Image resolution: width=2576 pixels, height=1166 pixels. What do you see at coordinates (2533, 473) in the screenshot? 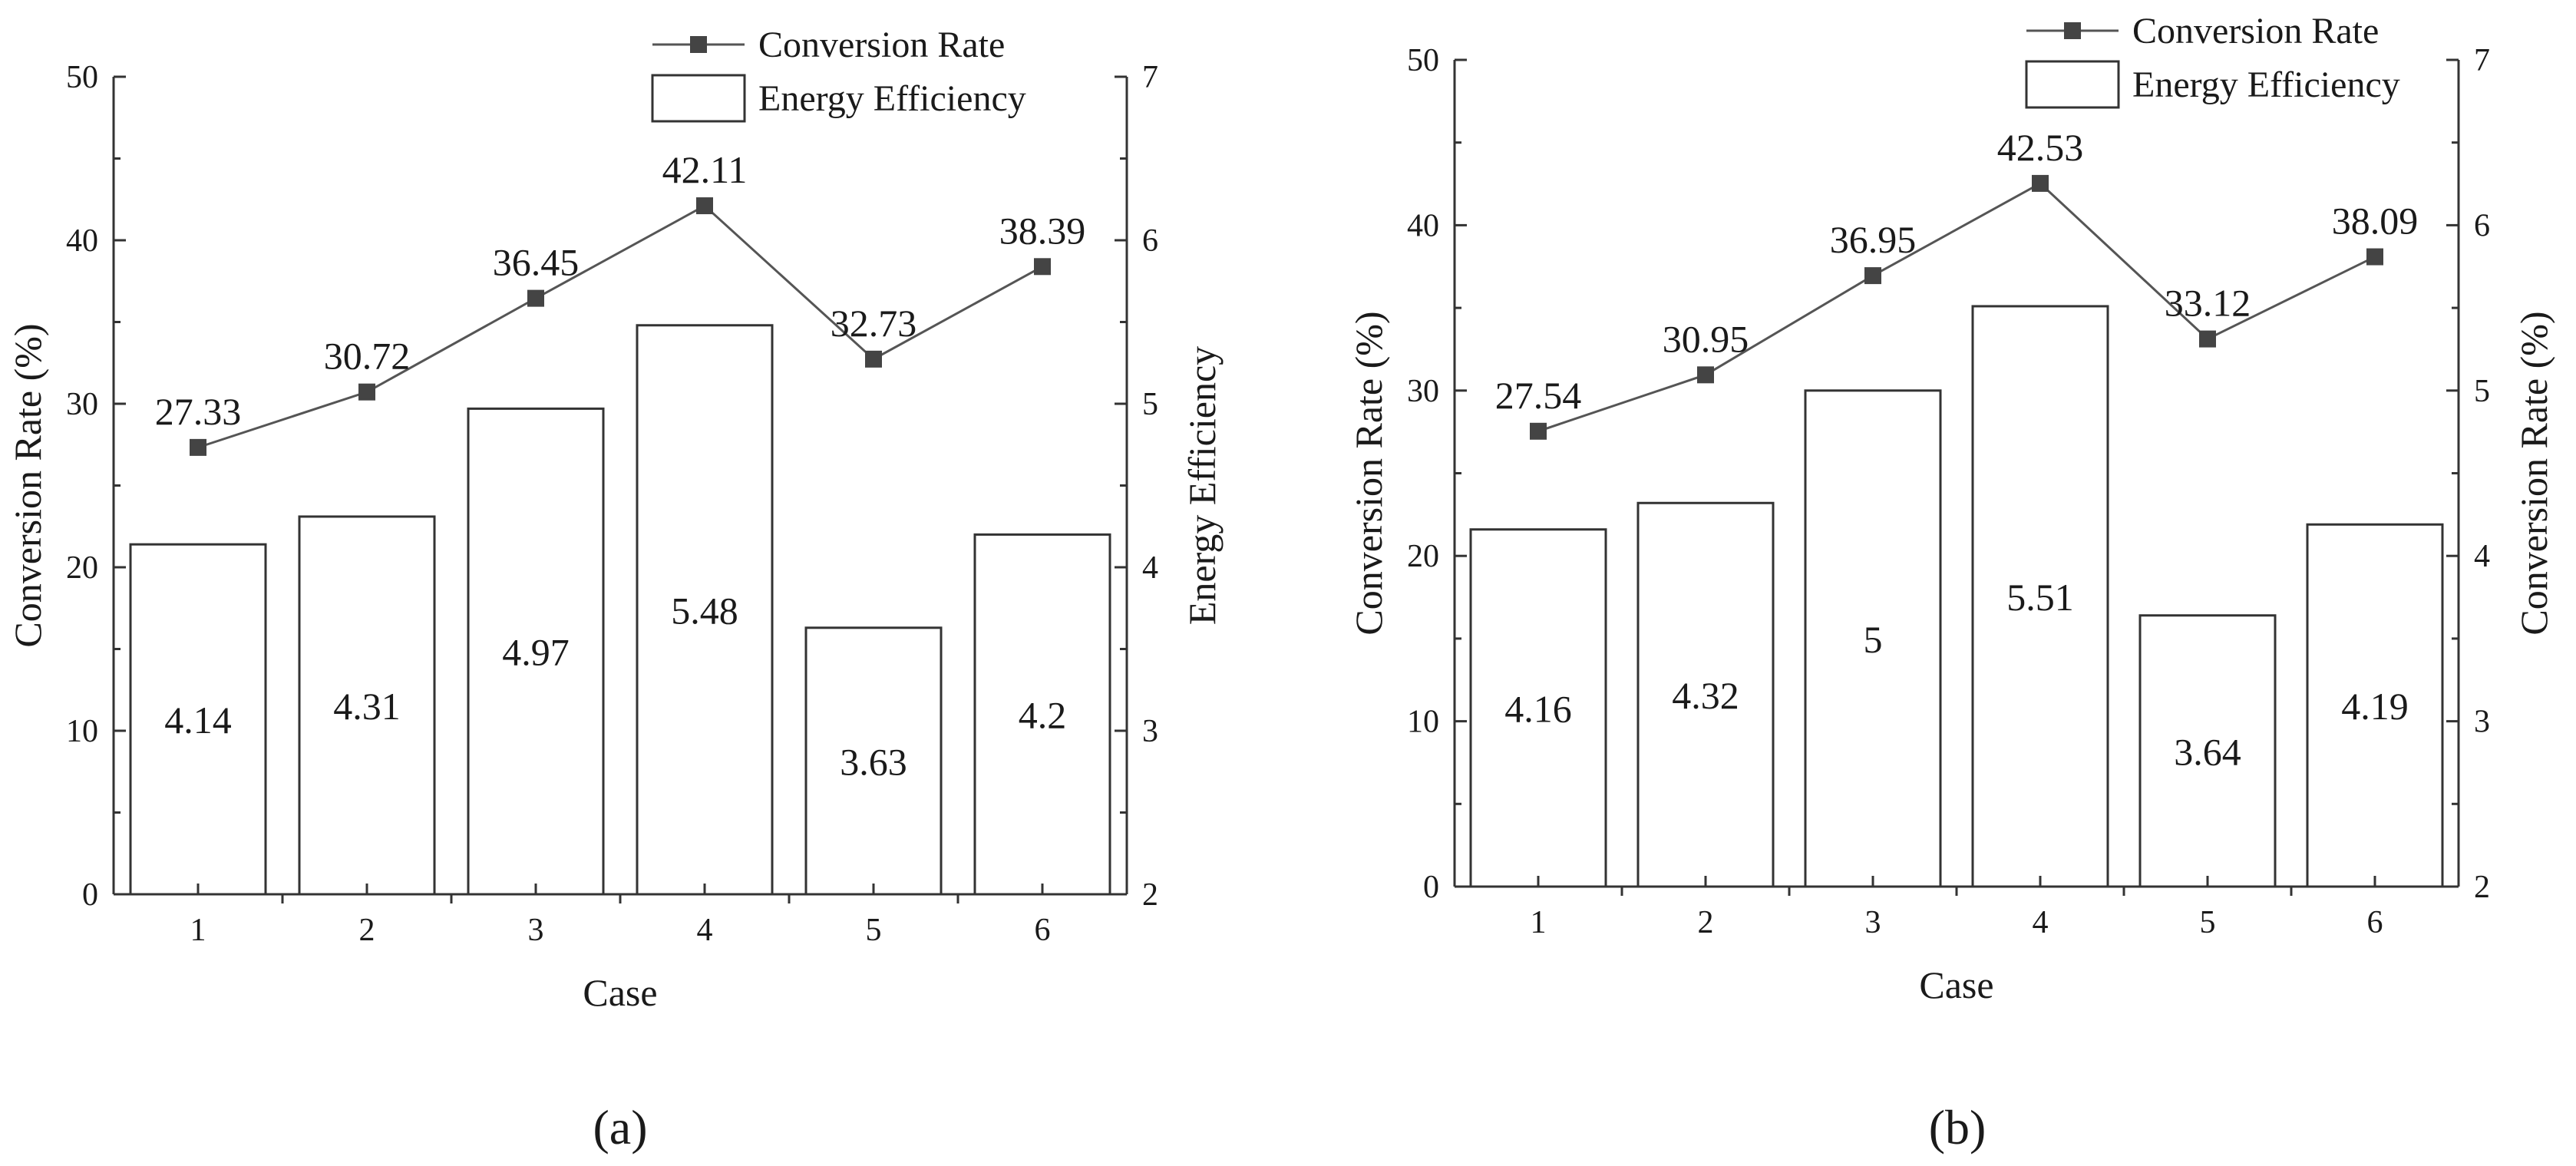
I see `panel-b-y2-axis-title: Conversion Rate (%)` at bounding box center [2533, 473].